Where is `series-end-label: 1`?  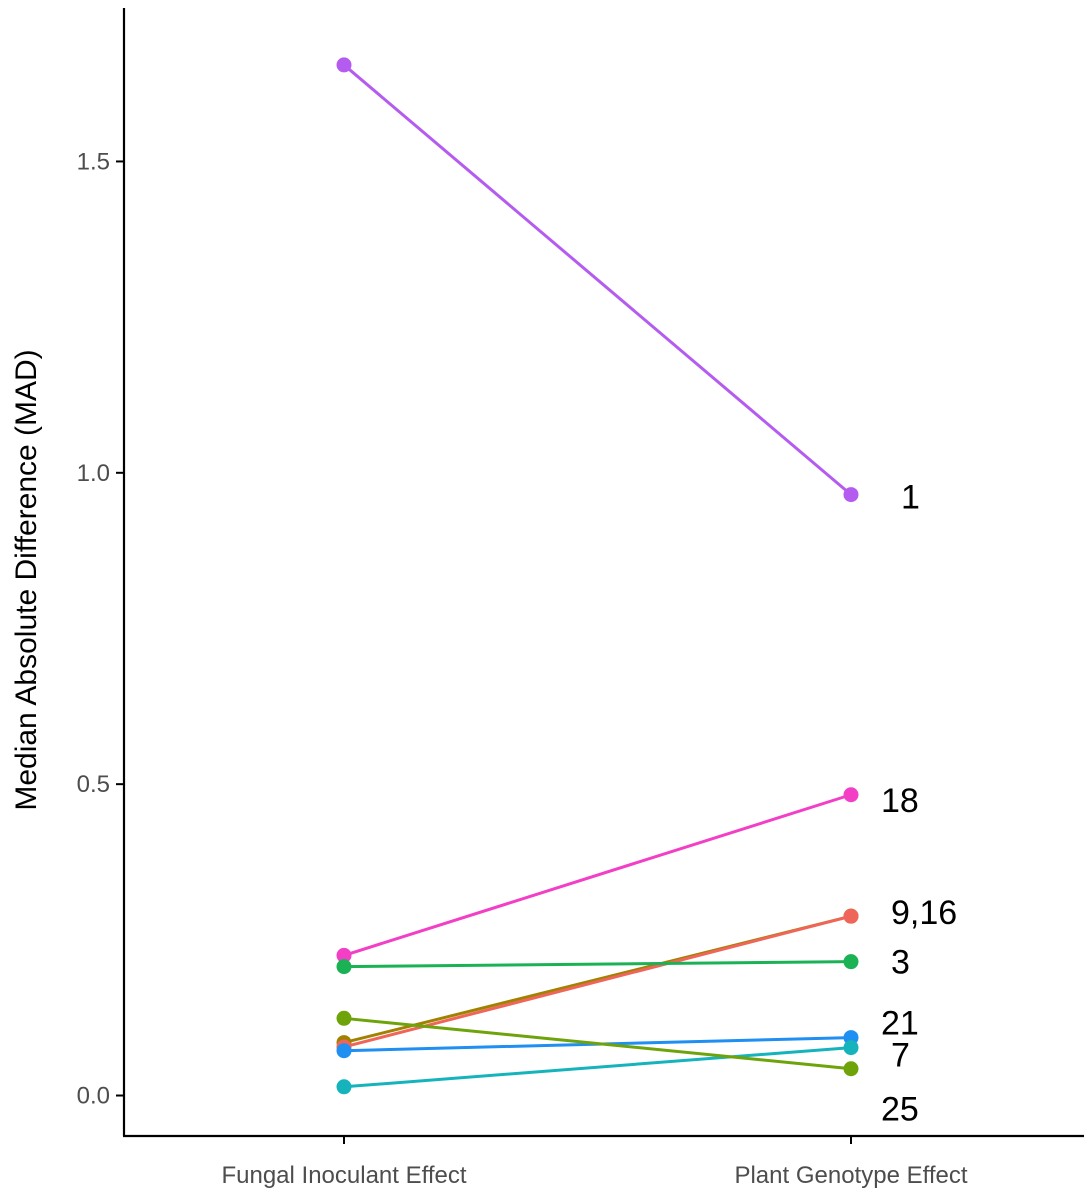
series-end-label: 1 is located at coordinates (910, 498).